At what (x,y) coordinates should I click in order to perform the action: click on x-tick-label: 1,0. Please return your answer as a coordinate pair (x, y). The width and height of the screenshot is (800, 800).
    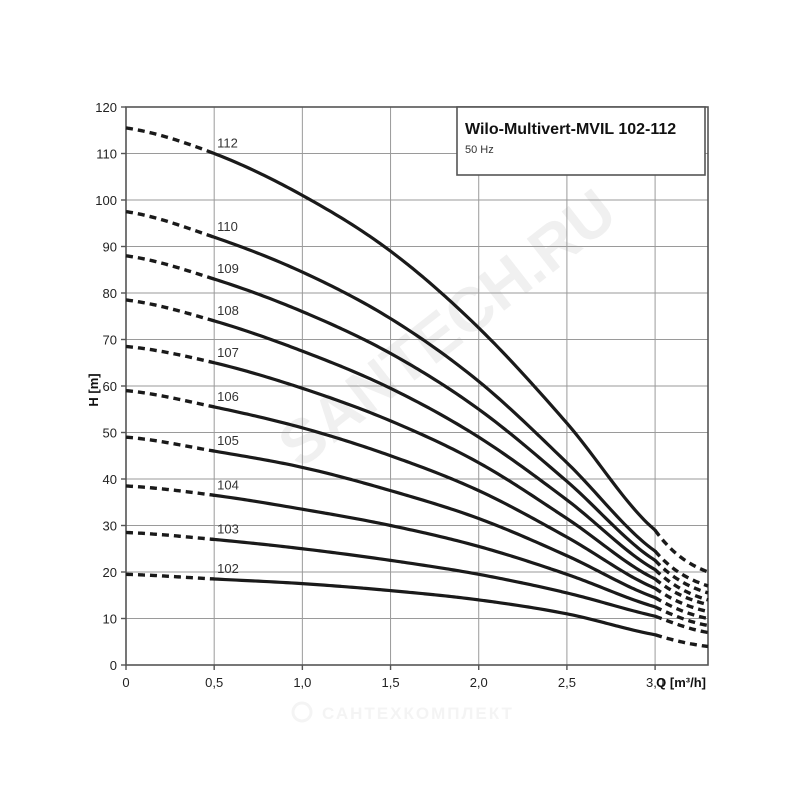
    Looking at the image, I should click on (302, 682).